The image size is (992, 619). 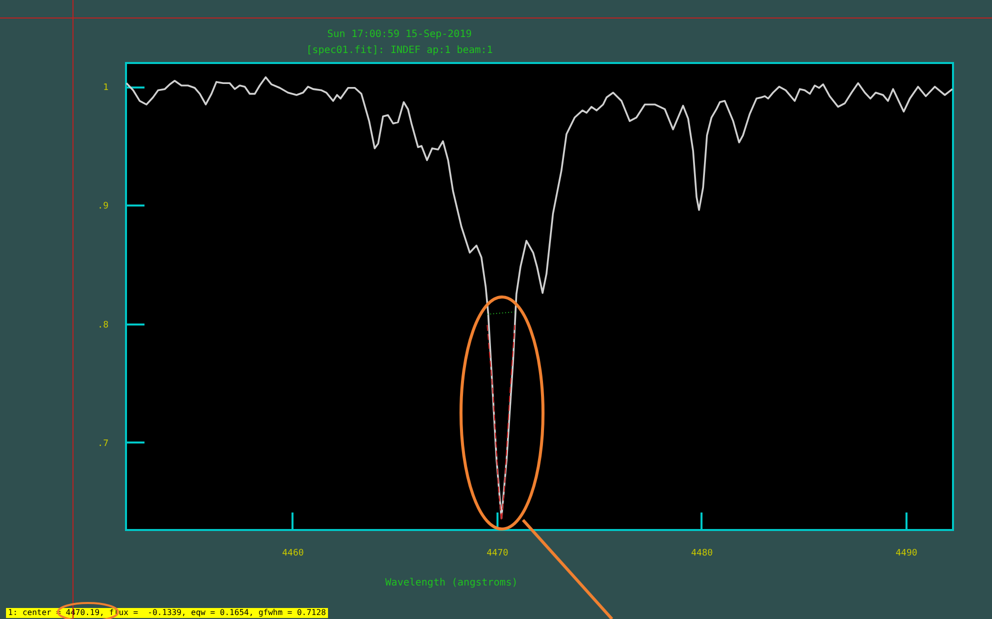 I want to click on x-axis-title: Wavelength (angstroms), so click(x=451, y=583).